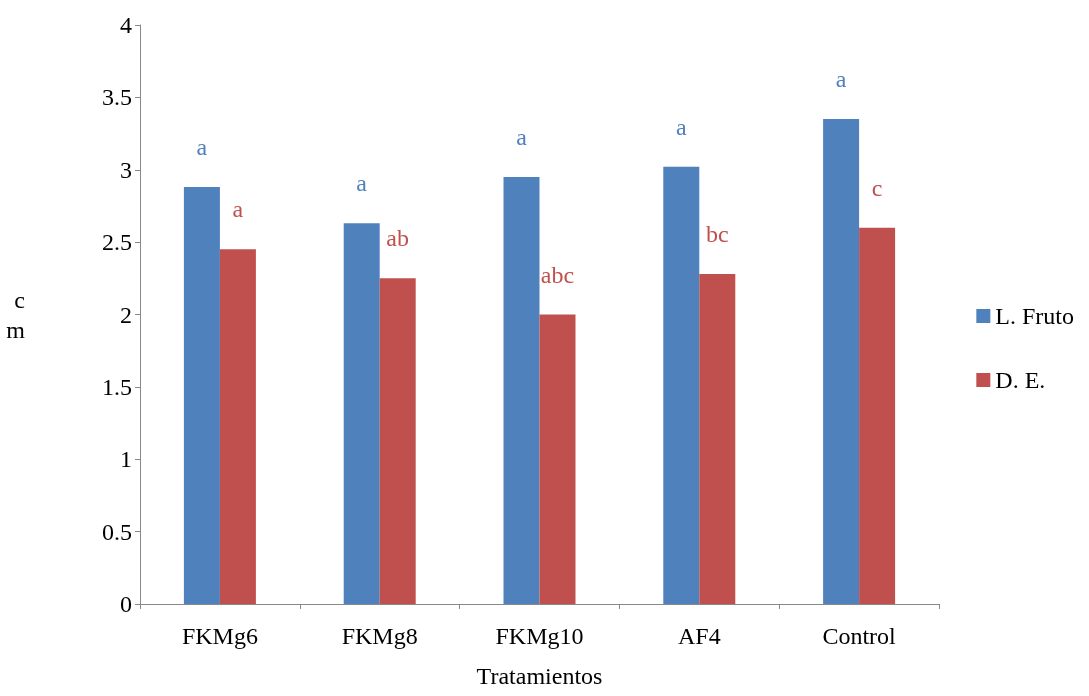 The image size is (1089, 696). Describe the element at coordinates (126, 459) in the screenshot. I see `y-tick-label: 1` at that location.